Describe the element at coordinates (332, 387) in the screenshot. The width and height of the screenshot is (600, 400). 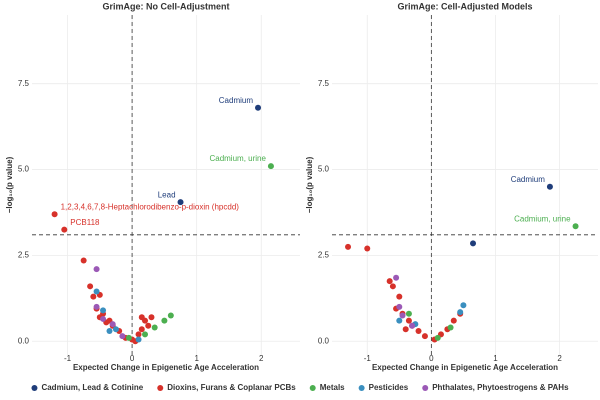
I see `legend-label: Metals` at that location.